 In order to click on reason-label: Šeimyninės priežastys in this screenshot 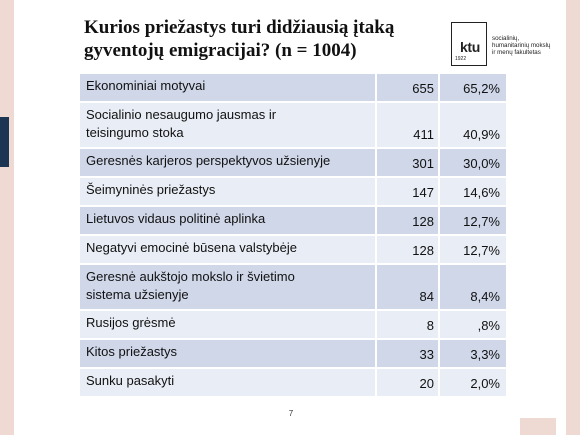, I will do `click(227, 191)`.